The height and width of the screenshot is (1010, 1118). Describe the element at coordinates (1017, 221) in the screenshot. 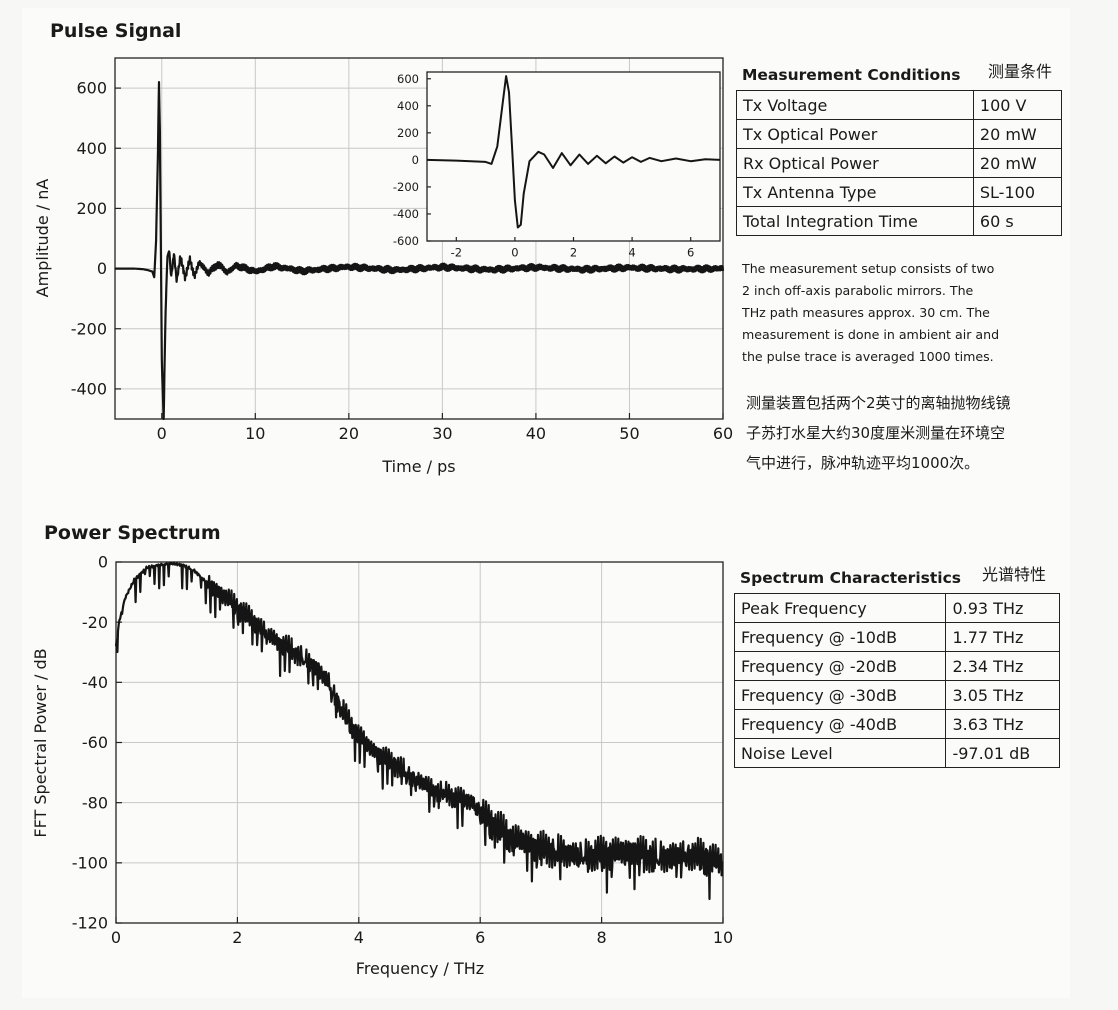

I see `condition-value: 60 s` at that location.